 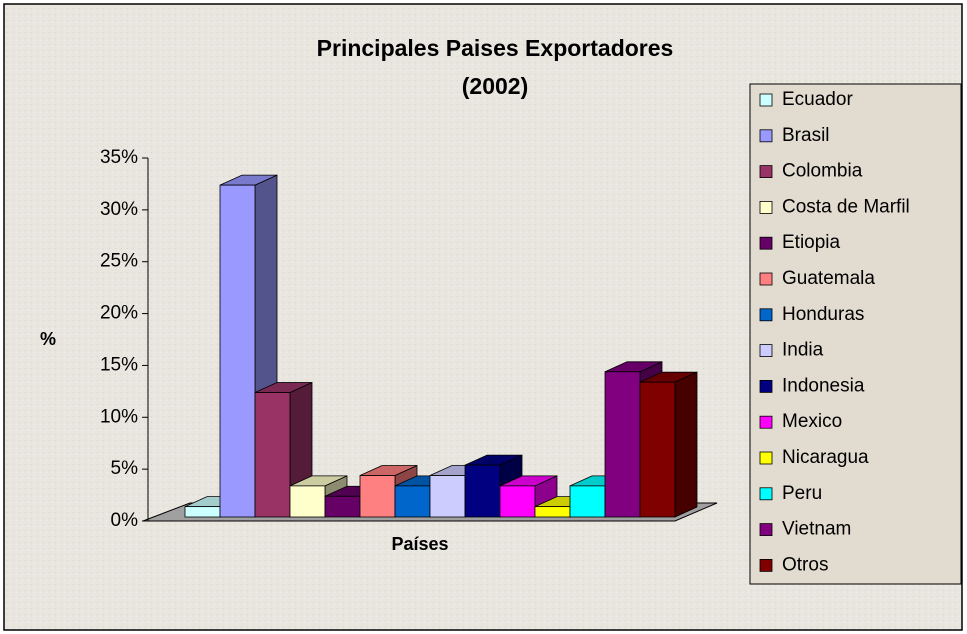 I want to click on legend-label: Ecuador, so click(x=817, y=99).